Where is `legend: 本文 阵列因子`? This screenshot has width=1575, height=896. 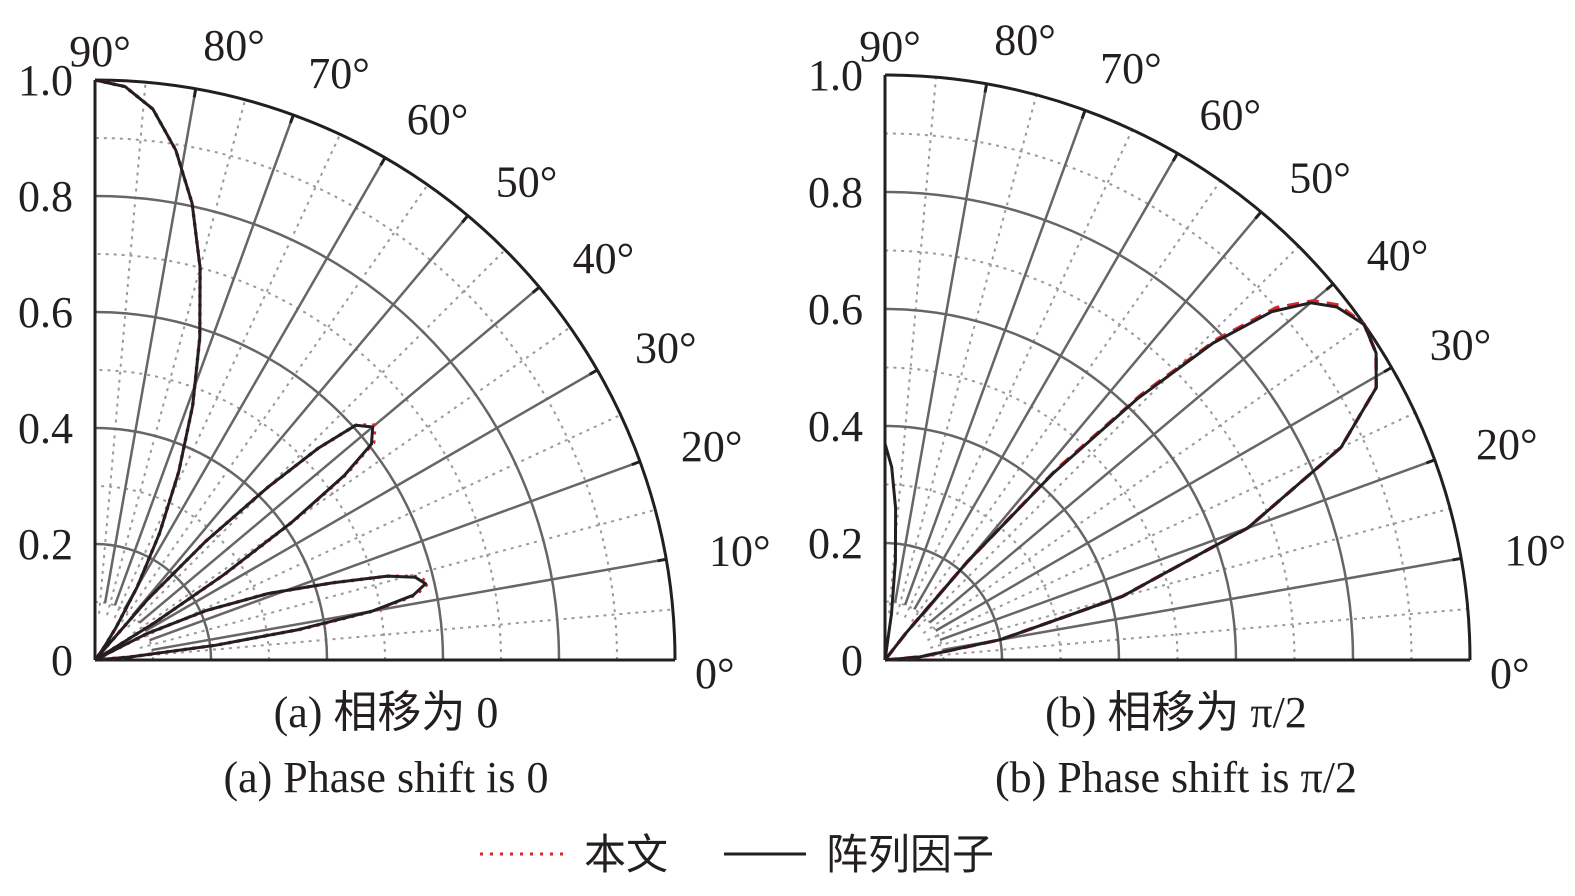 legend: 本文 阵列因子 is located at coordinates (737, 854).